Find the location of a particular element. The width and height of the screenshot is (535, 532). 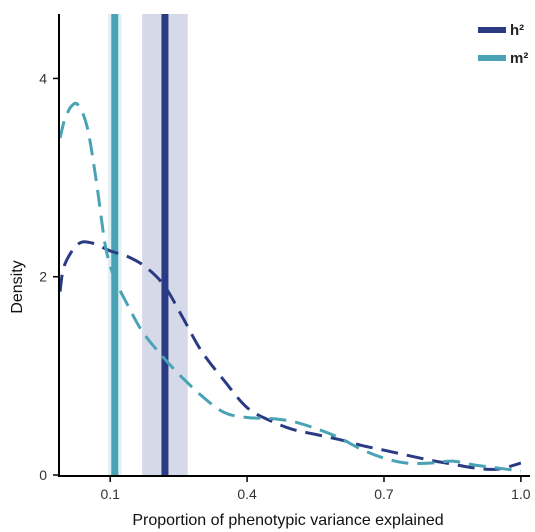

y-tick-label: 0 is located at coordinates (43, 475).